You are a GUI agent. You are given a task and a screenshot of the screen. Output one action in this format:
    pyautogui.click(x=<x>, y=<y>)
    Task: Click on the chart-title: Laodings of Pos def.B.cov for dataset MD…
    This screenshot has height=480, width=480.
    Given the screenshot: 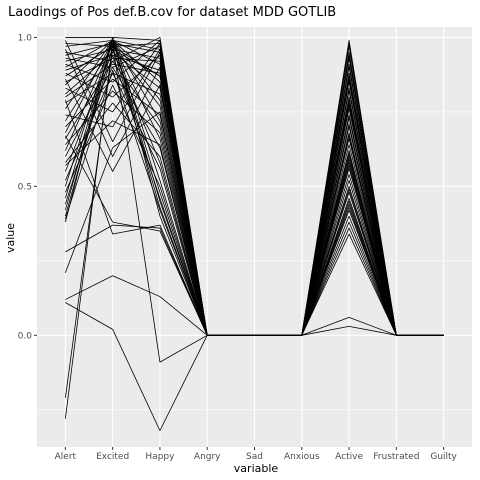 What is the action you would take?
    pyautogui.click(x=172, y=12)
    